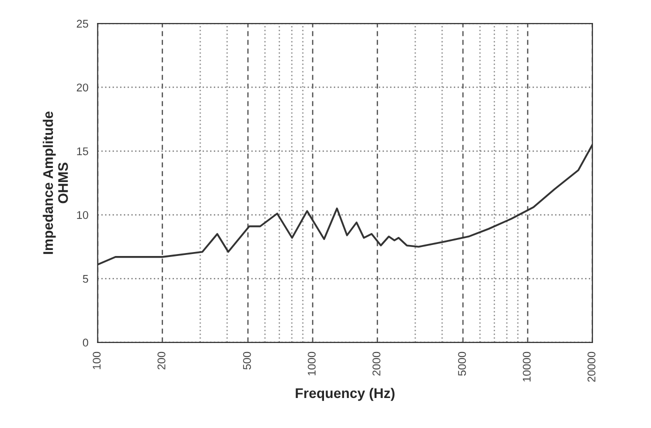 The image size is (651, 428). Describe the element at coordinates (161, 361) in the screenshot. I see `x-tick-label: 200` at that location.